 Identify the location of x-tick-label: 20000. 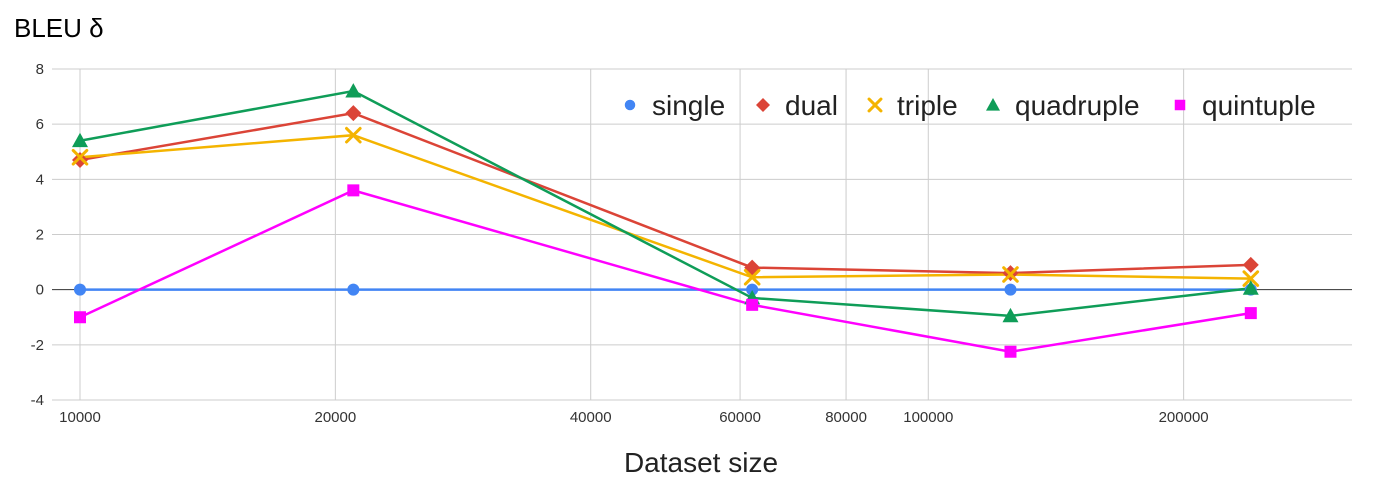
(335, 417).